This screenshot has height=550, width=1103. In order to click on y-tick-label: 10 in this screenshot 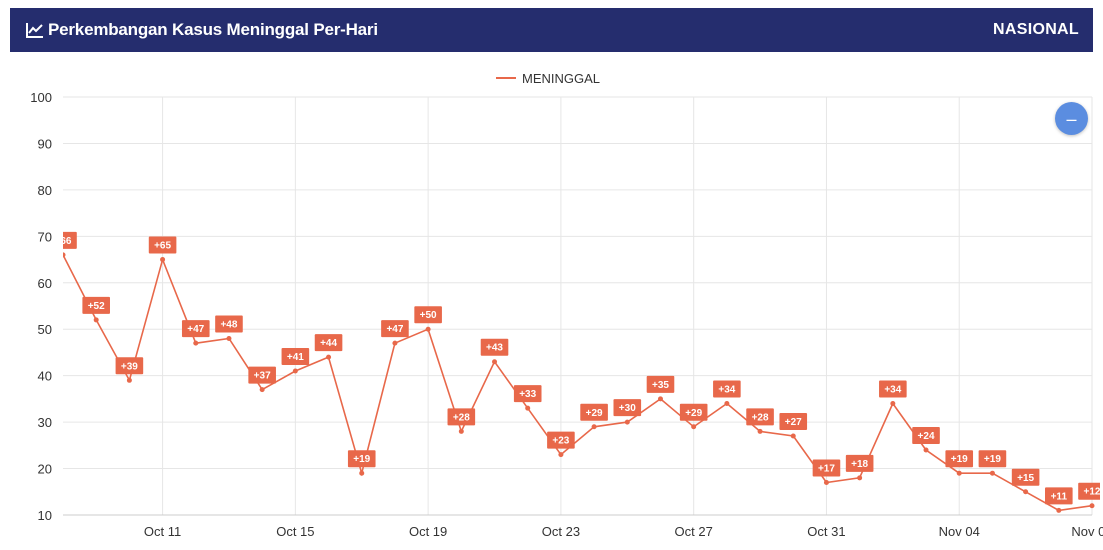, I will do `click(45, 515)`.